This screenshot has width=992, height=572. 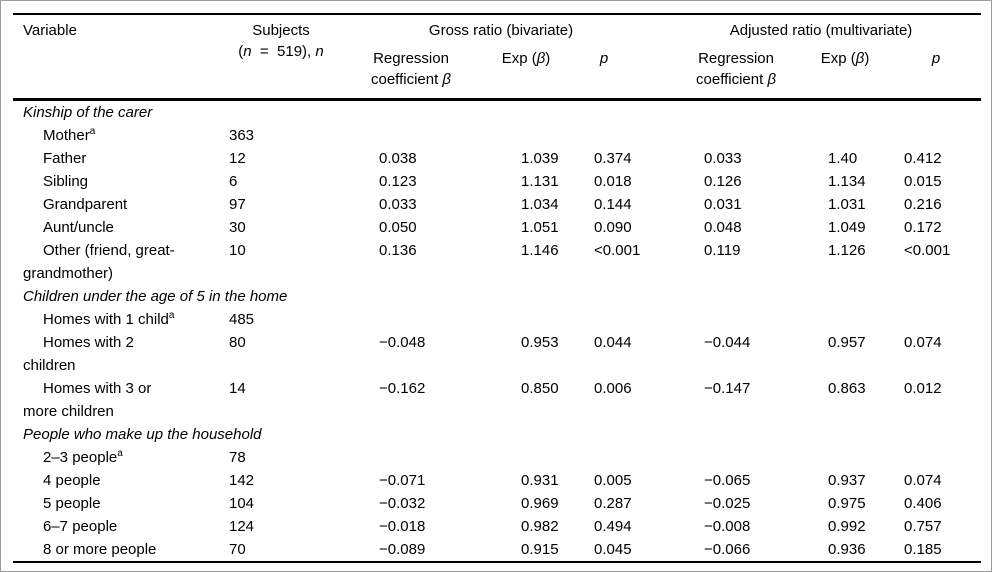 What do you see at coordinates (723, 227) in the screenshot?
I see `cell-adj-beta: 0.048` at bounding box center [723, 227].